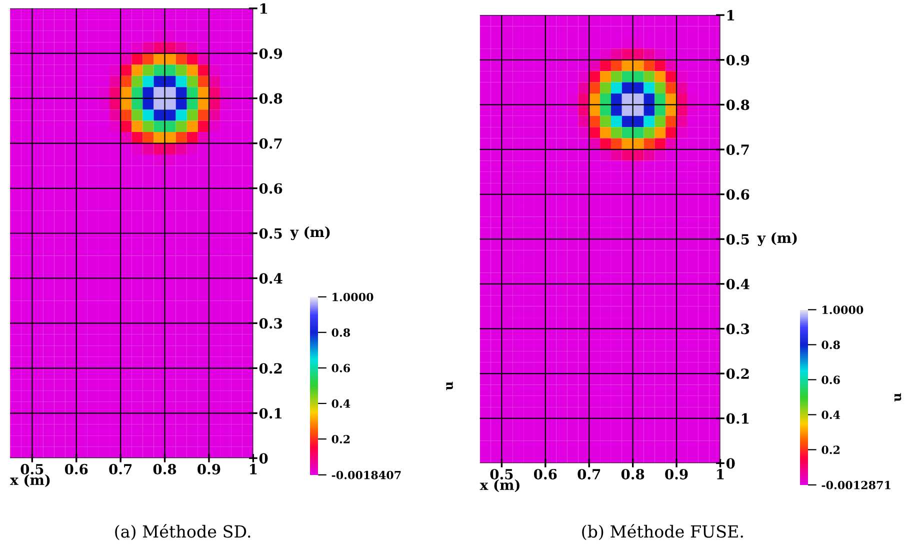  I want to click on text: (b) Méthode FUSE., so click(662, 532).